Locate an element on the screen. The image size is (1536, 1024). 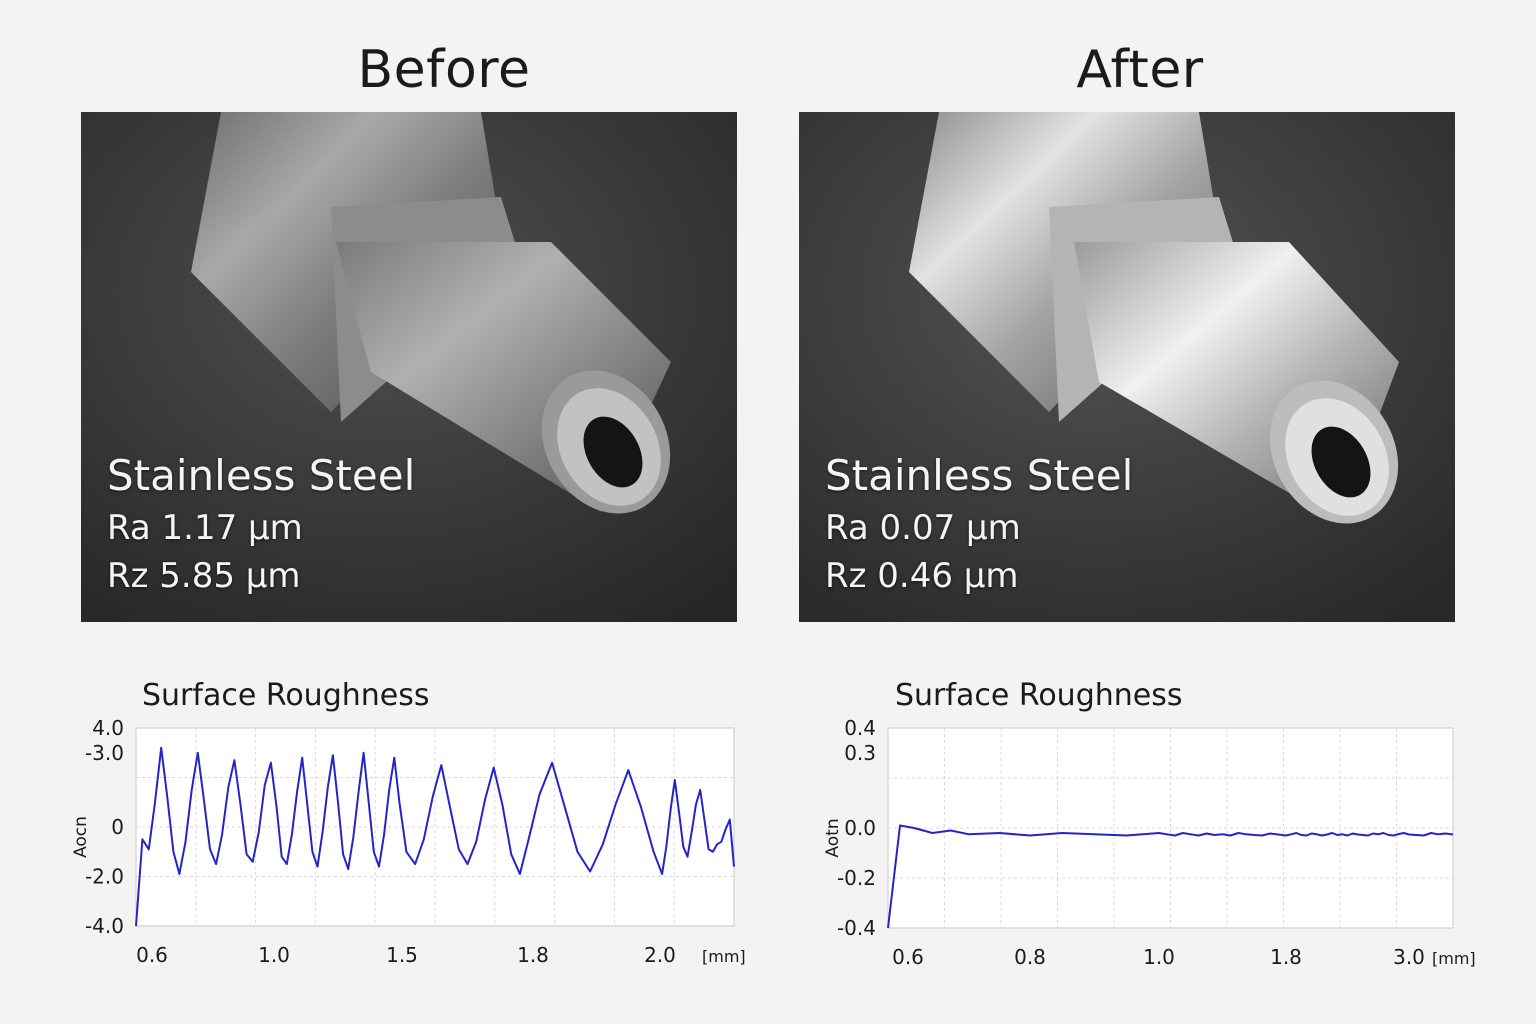
before-chart-title: Surface Roughness is located at coordinates (286, 695).